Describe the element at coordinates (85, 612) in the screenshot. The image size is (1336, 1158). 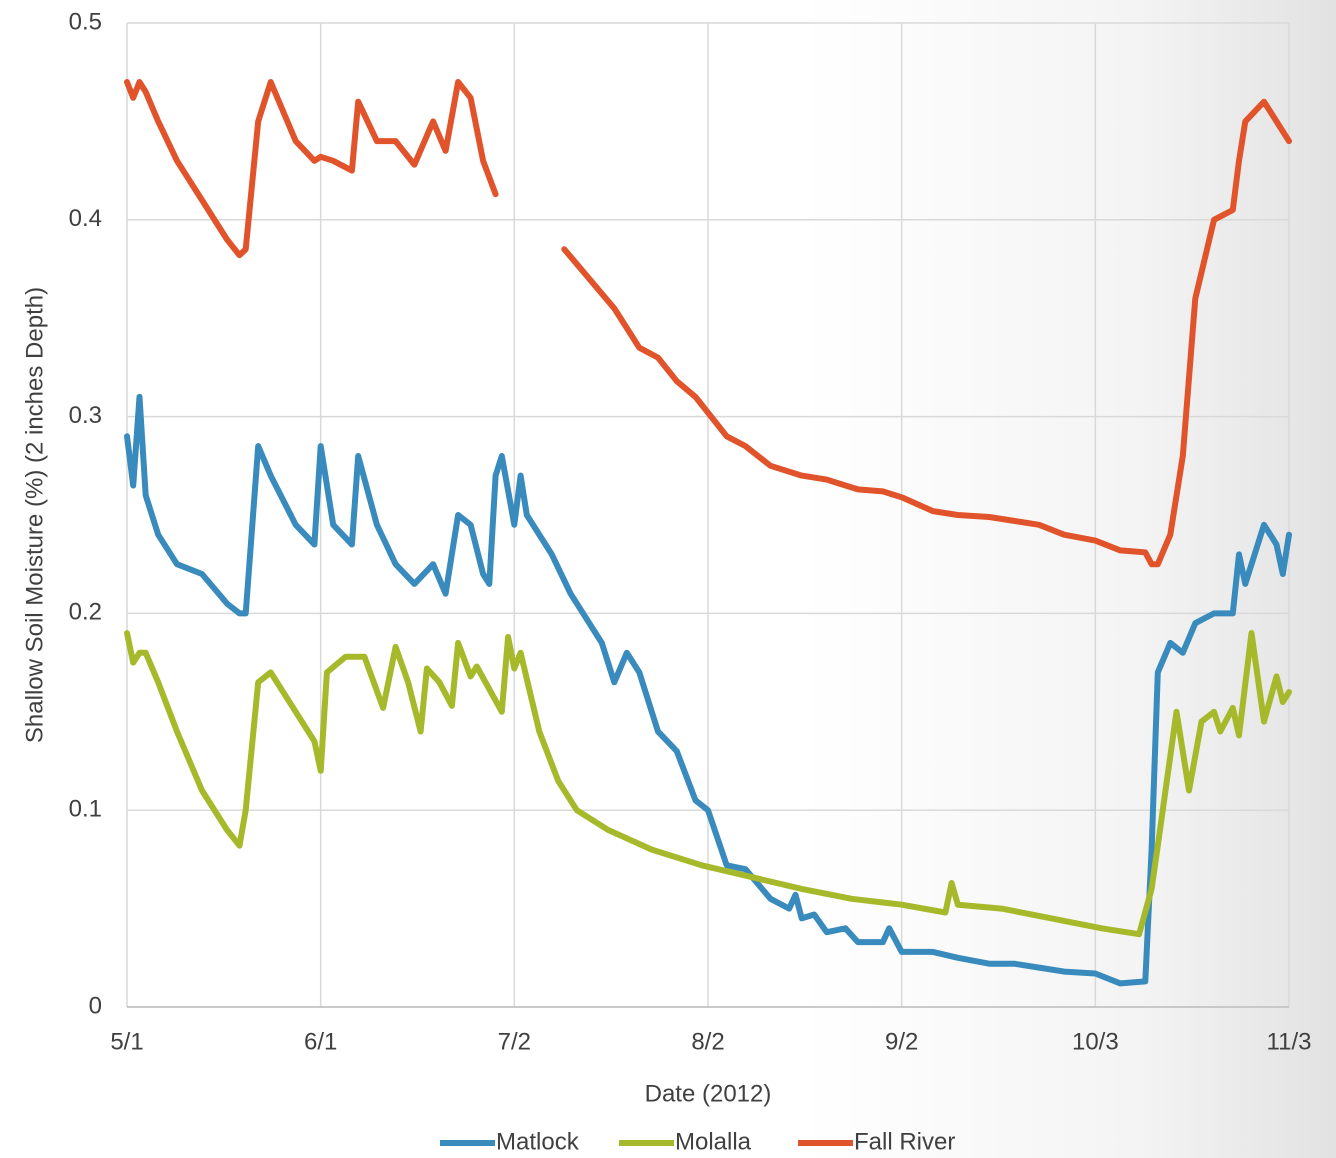
I see `y-tick-label: 0.2` at that location.